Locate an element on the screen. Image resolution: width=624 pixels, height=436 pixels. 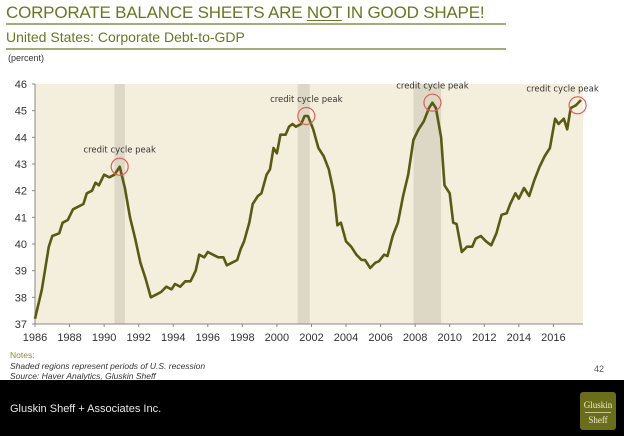
x-tick-label: 2006 is located at coordinates (380, 338).